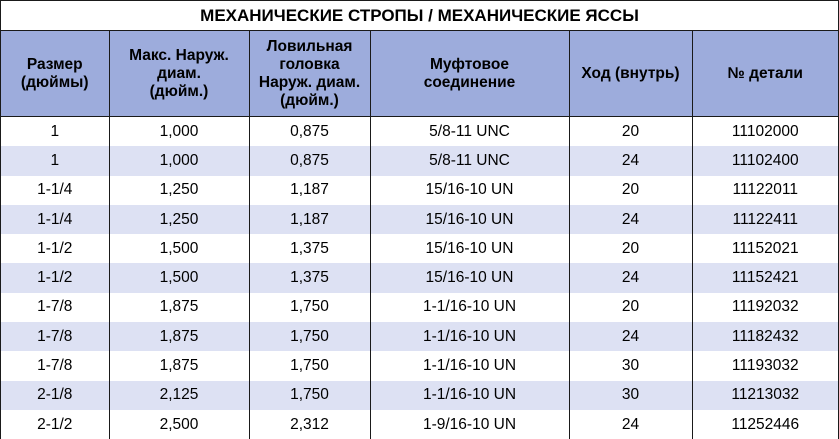 This screenshot has height=439, width=839. Describe the element at coordinates (310, 424) in the screenshot. I see `cell-fishing-neck-od: 2,312` at that location.